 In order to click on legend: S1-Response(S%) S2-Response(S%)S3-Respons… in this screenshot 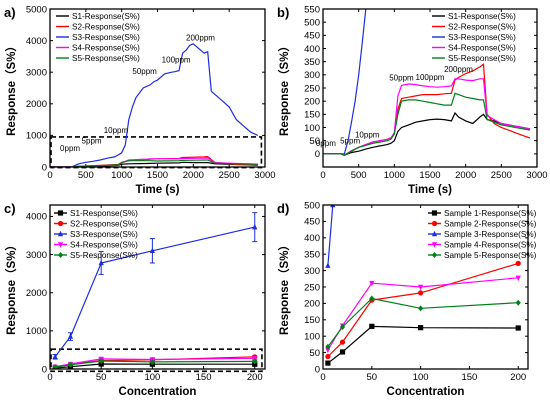, I will do `click(474, 37)`.